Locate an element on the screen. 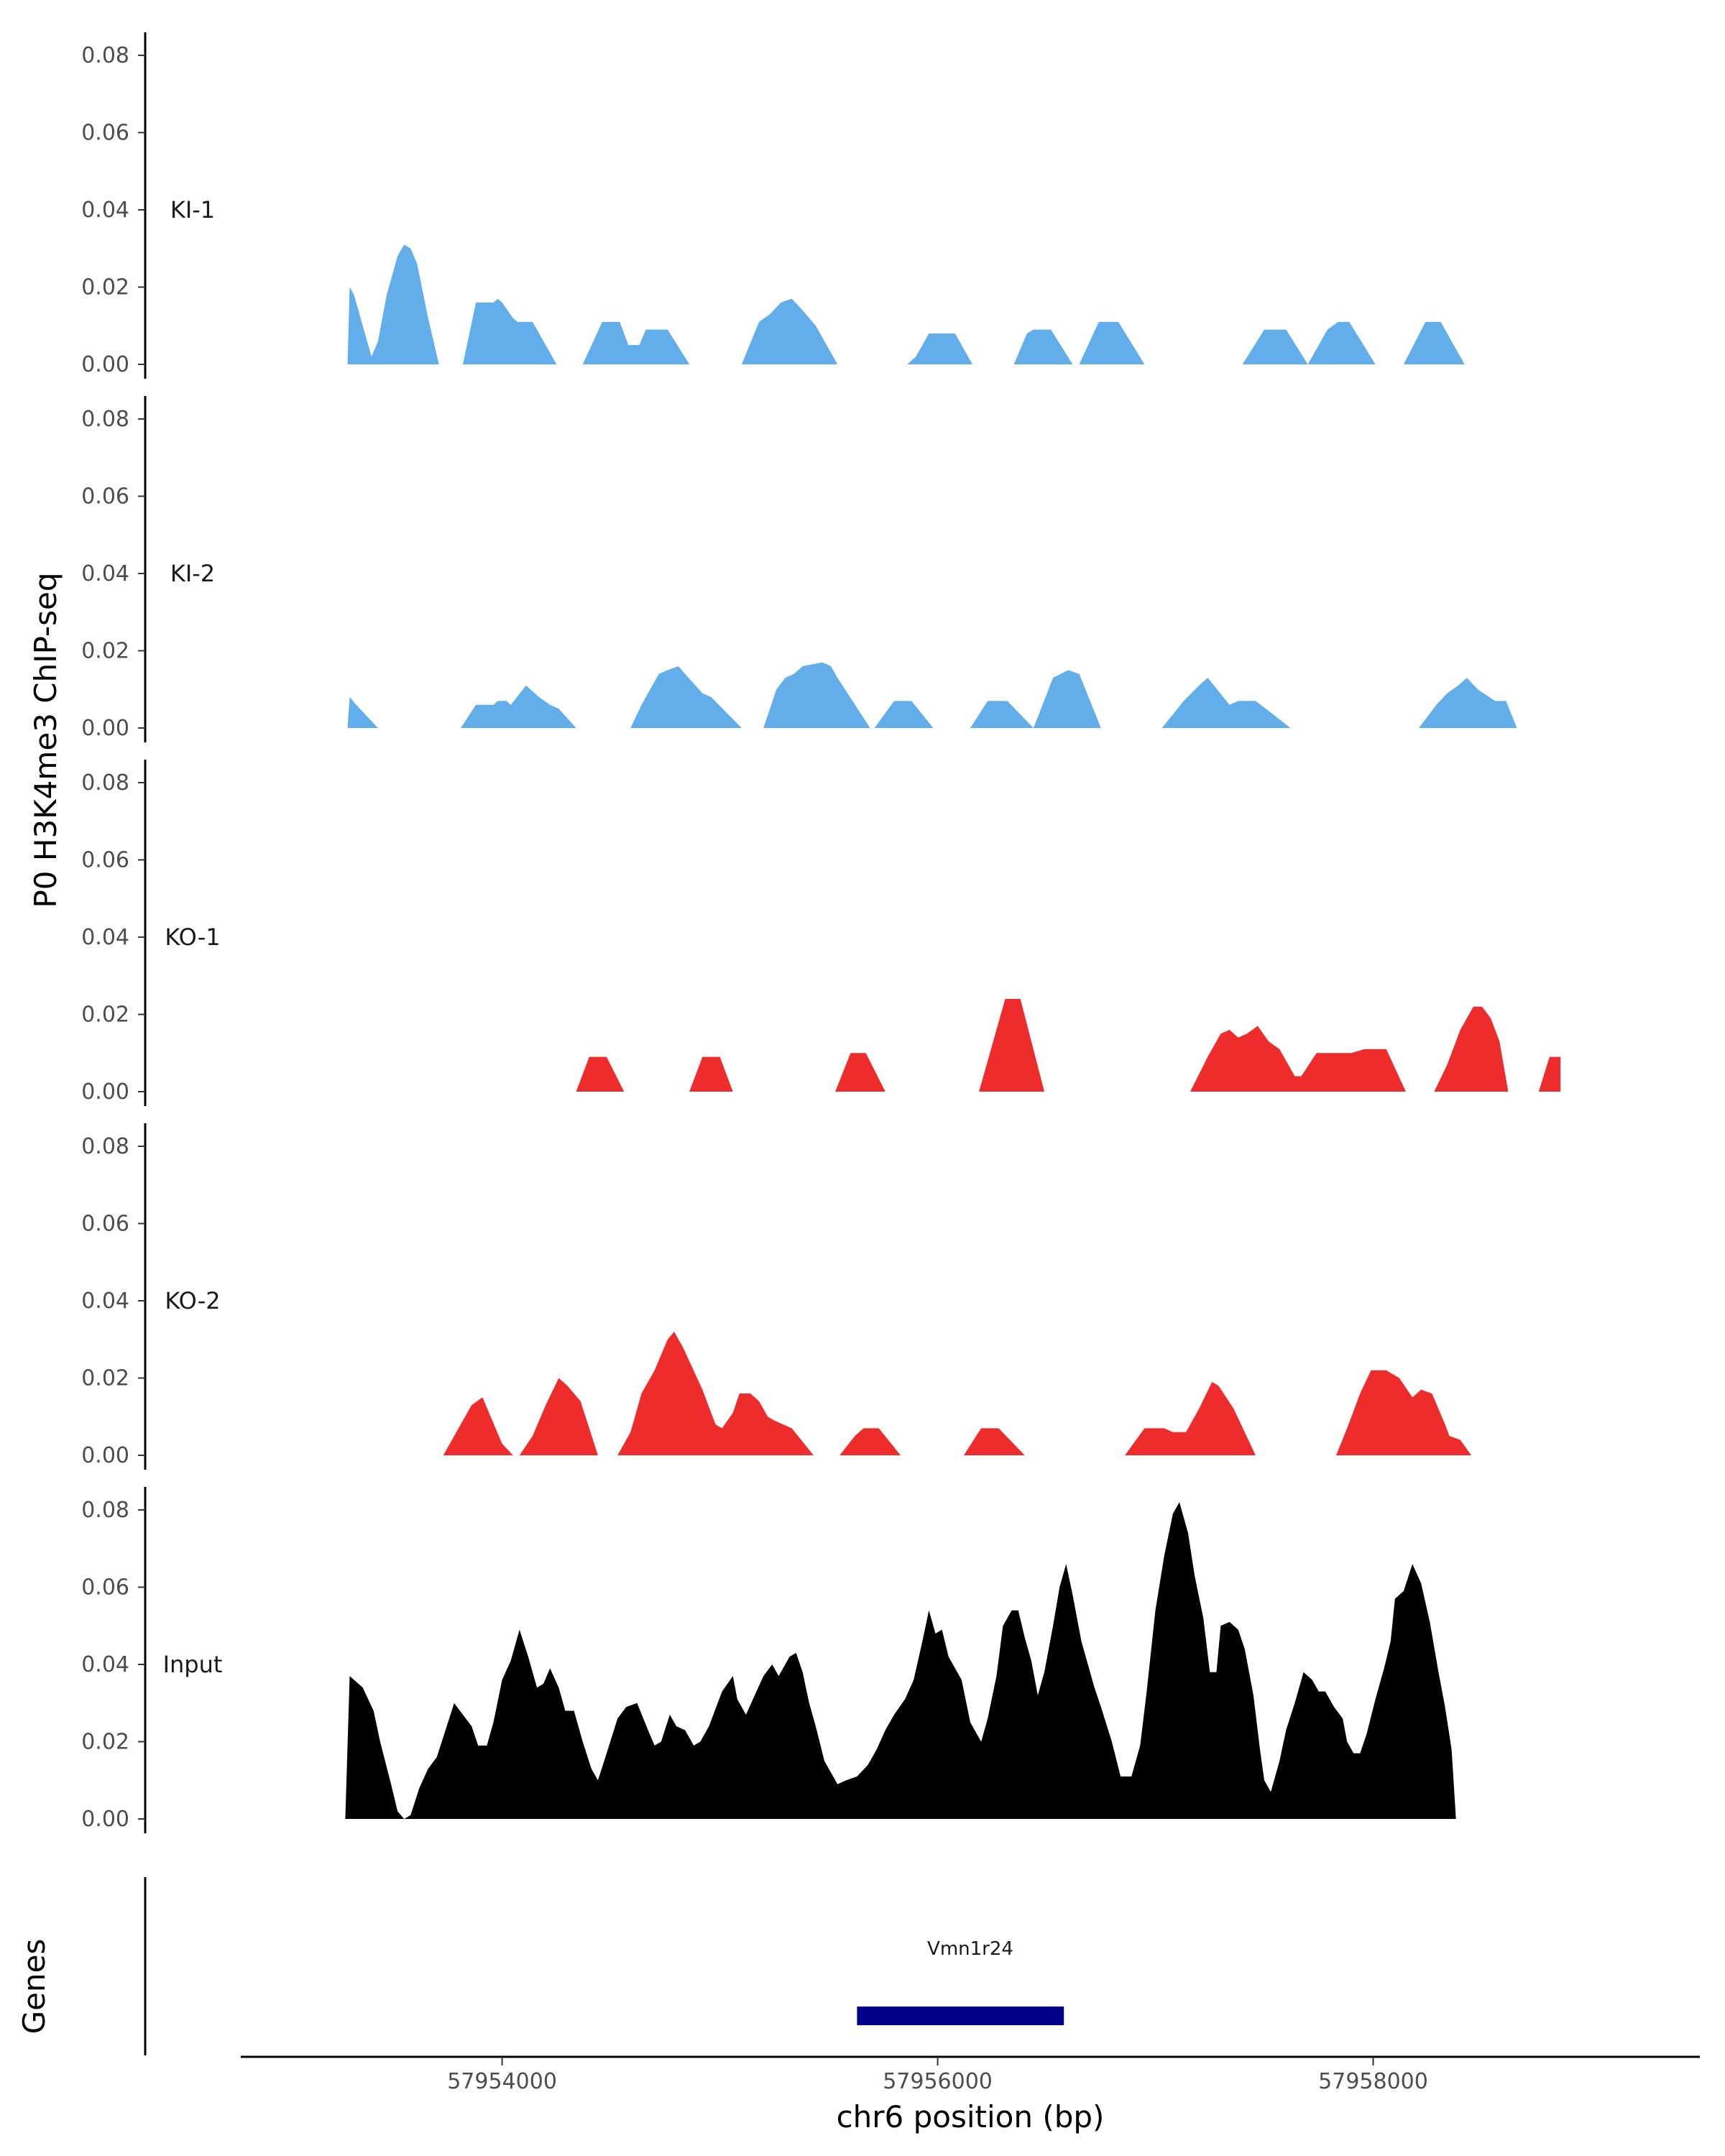  track-label: KO-2 is located at coordinates (192, 1300).